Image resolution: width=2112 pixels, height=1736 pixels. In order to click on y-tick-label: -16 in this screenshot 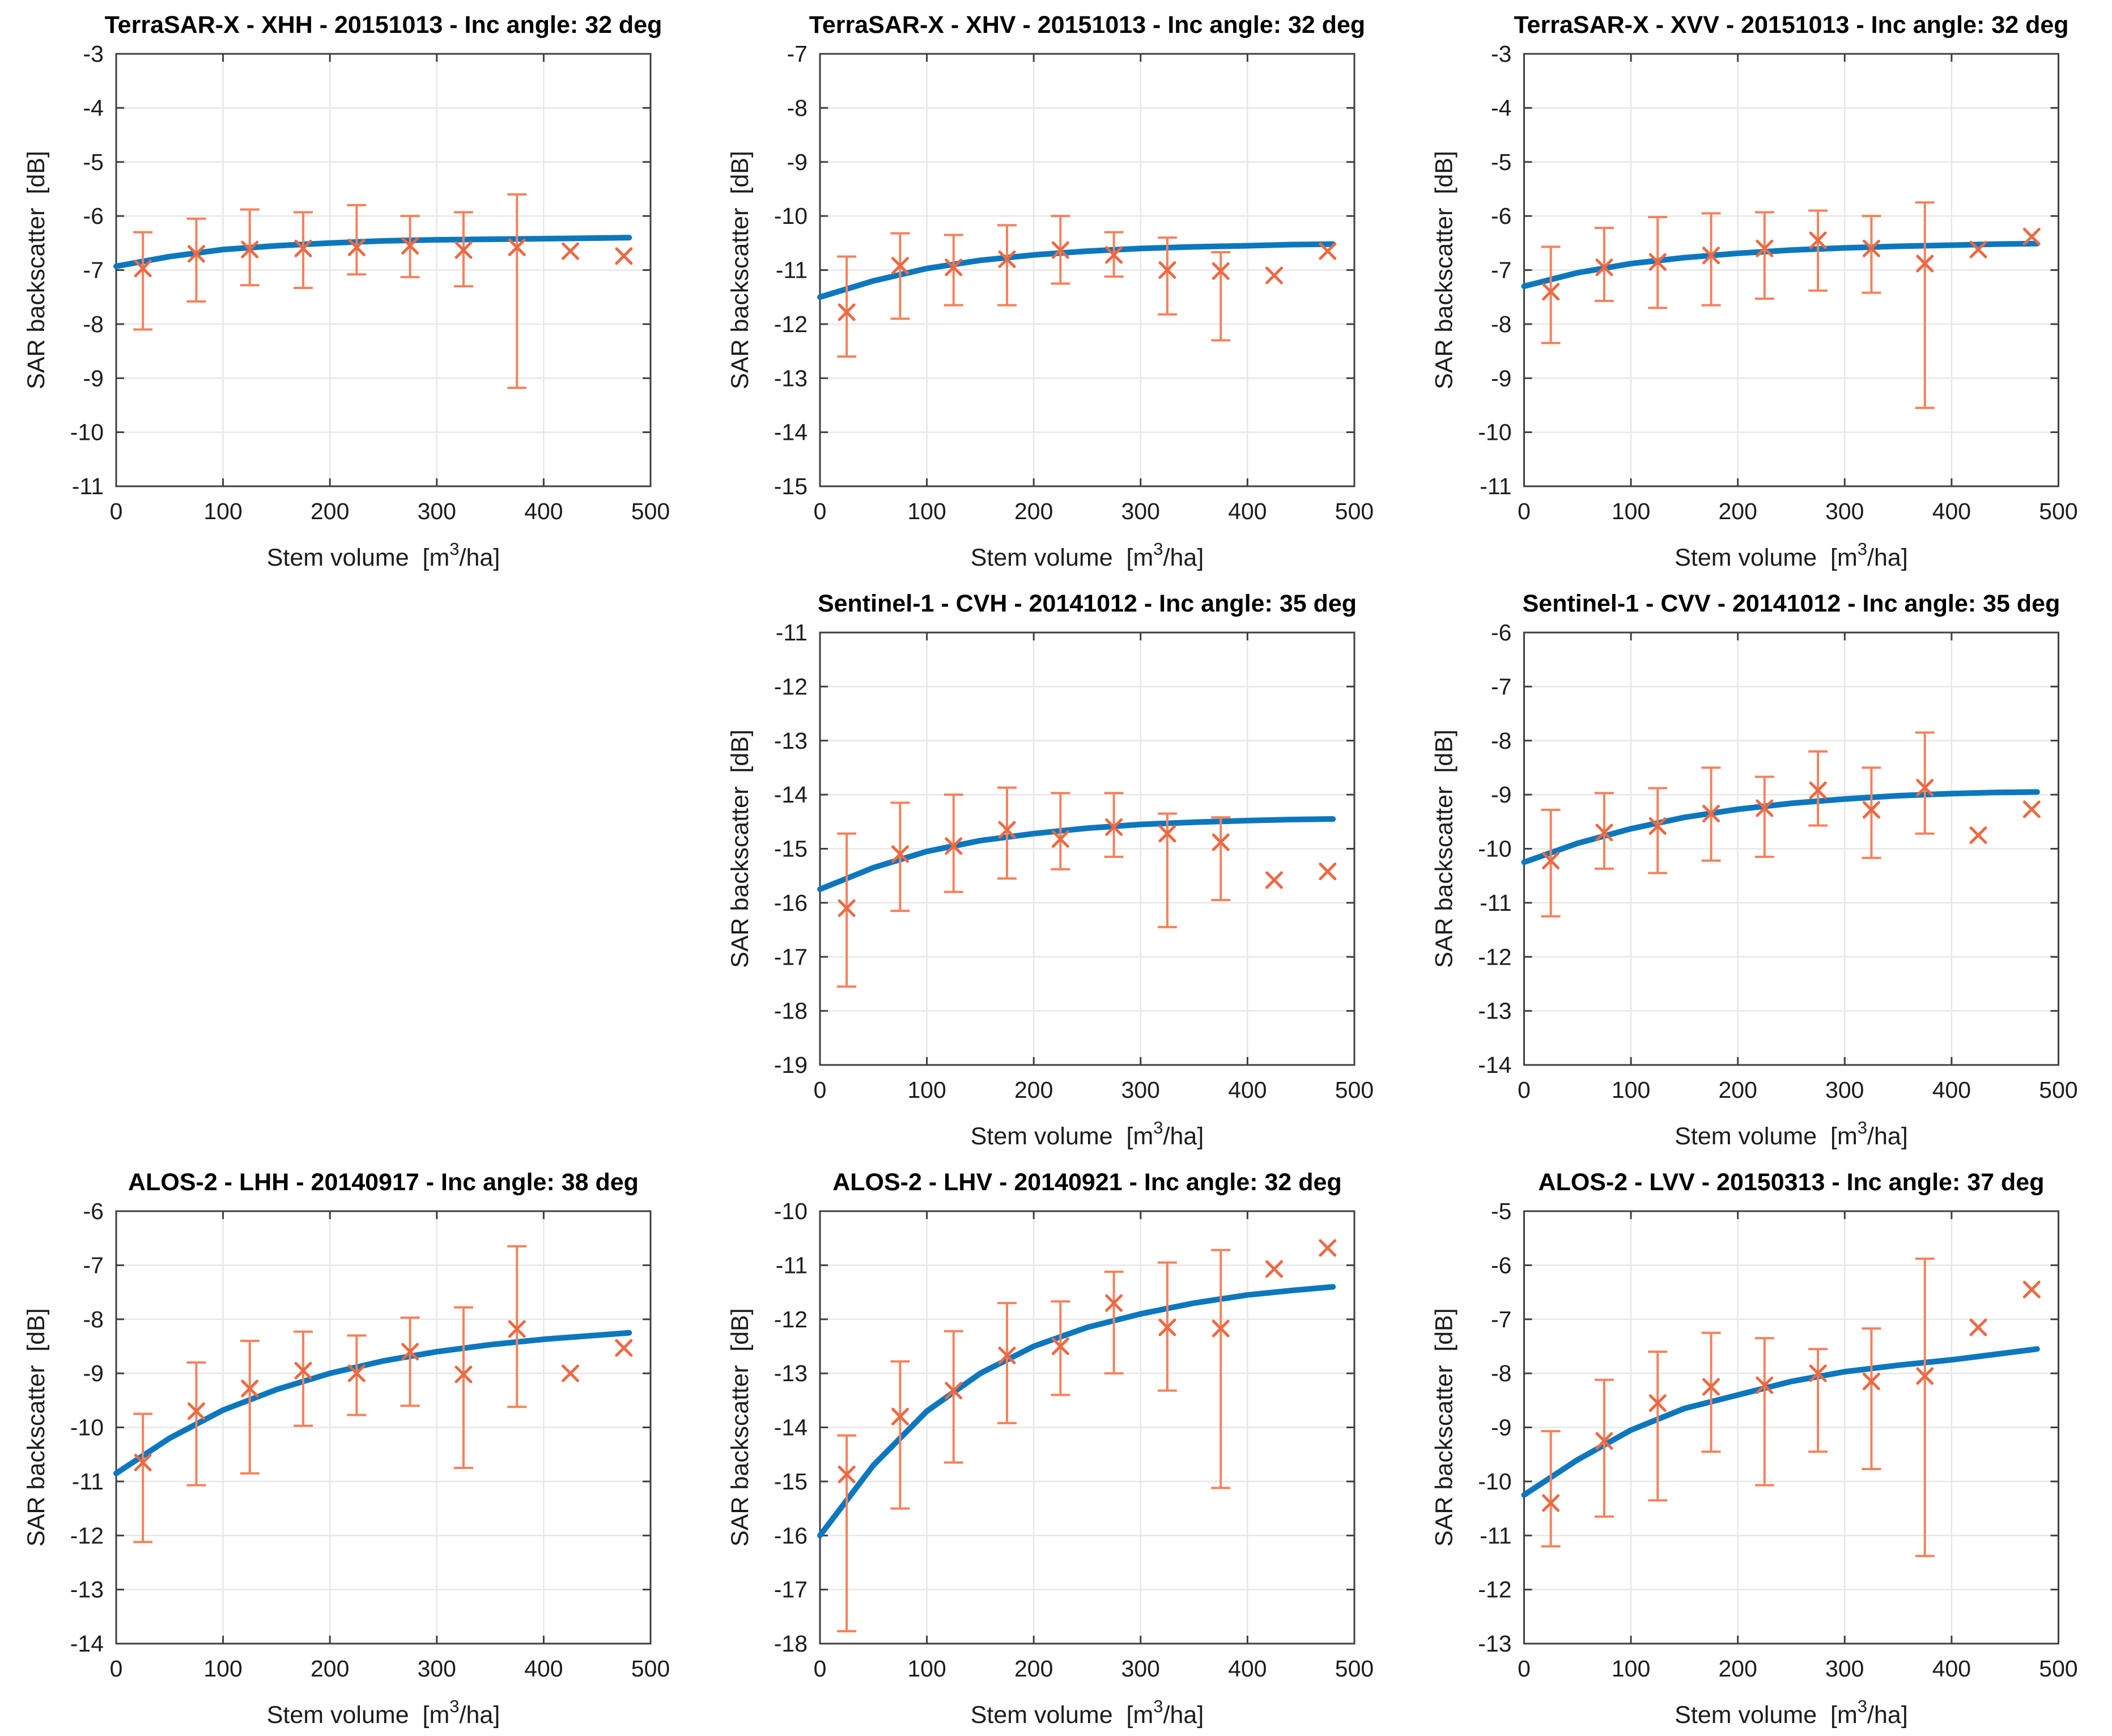, I will do `click(791, 1535)`.